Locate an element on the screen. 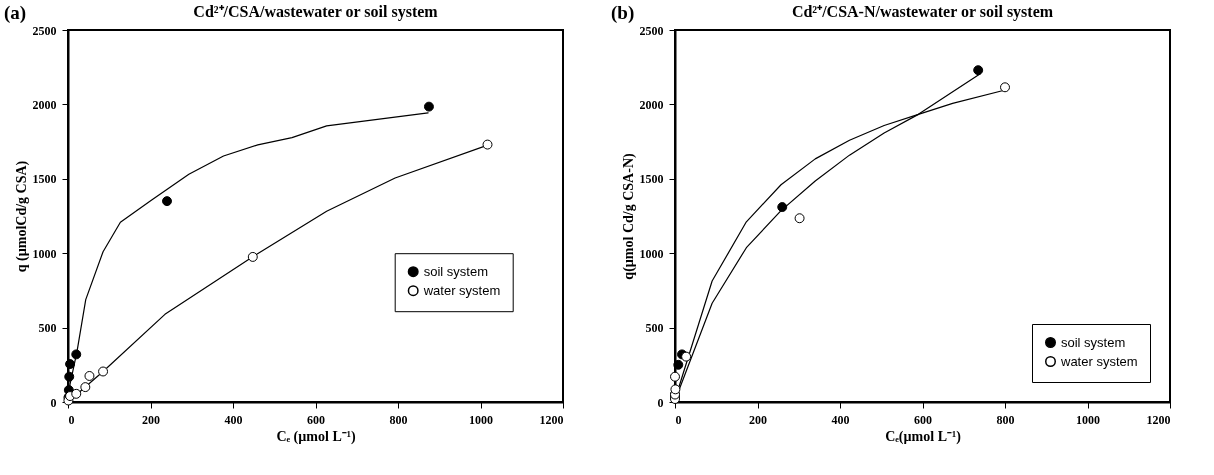 The width and height of the screenshot is (1214, 475). y-axis-title: q(µmol Cd/g CSA-N) is located at coordinates (628, 216).